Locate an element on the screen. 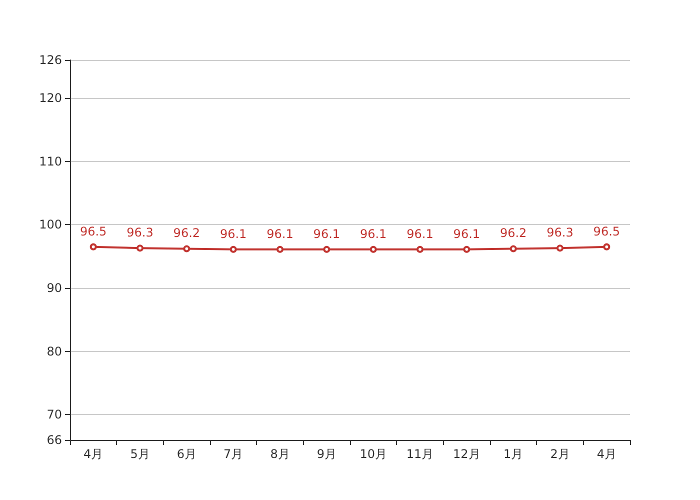 This screenshot has height=500, width=700. y-tick-label: 110 is located at coordinates (50, 161).